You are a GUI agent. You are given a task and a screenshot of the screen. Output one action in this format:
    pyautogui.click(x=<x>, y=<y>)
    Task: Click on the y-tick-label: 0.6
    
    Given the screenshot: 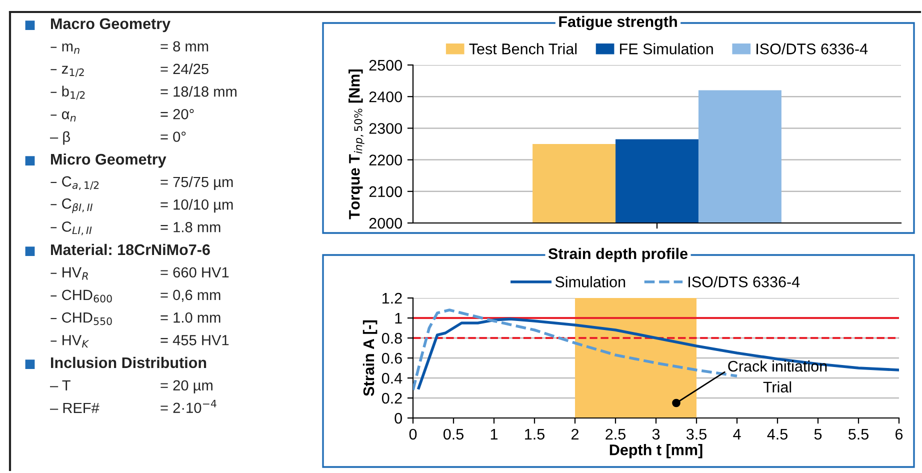 What is the action you would take?
    pyautogui.click(x=392, y=358)
    